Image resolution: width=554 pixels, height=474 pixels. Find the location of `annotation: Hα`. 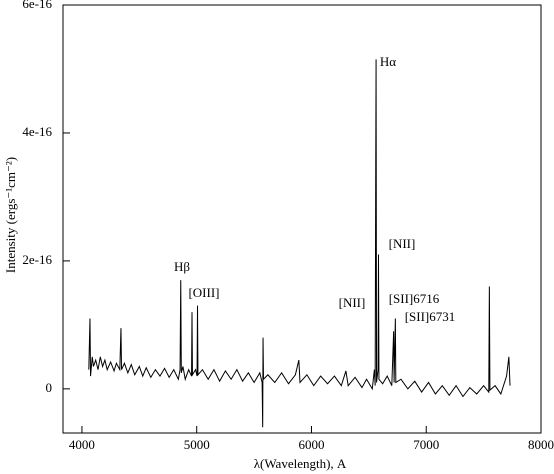

annotation: Hα is located at coordinates (388, 61).